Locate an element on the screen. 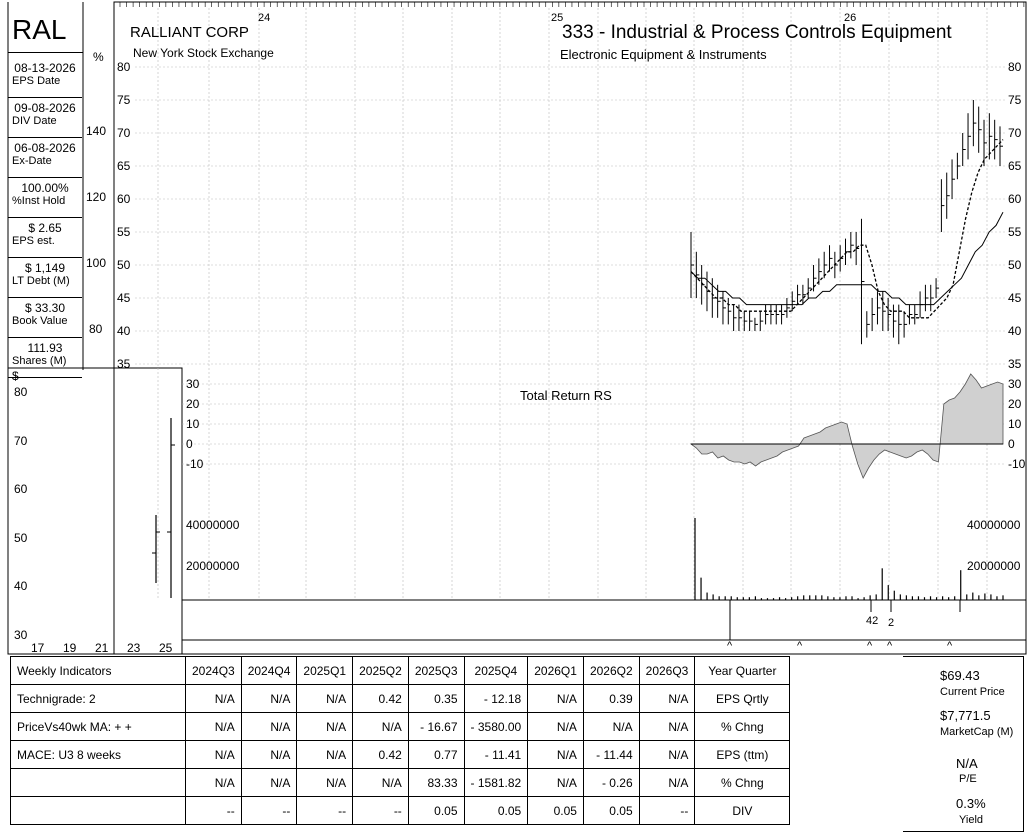 This screenshot has height=840, width=1032. year-marker: 25 is located at coordinates (557, 18).